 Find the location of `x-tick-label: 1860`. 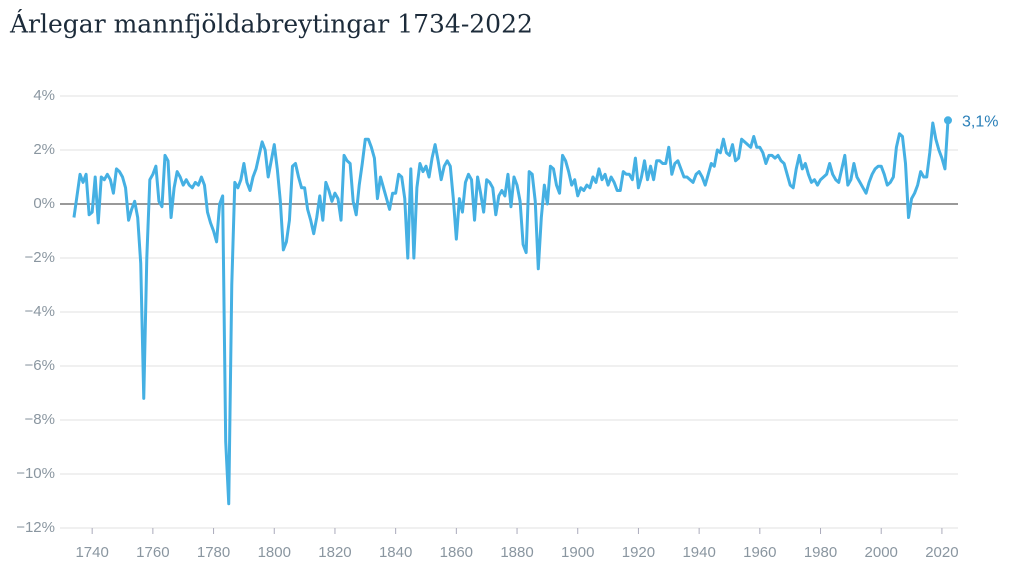

x-tick-label: 1860 is located at coordinates (456, 552).